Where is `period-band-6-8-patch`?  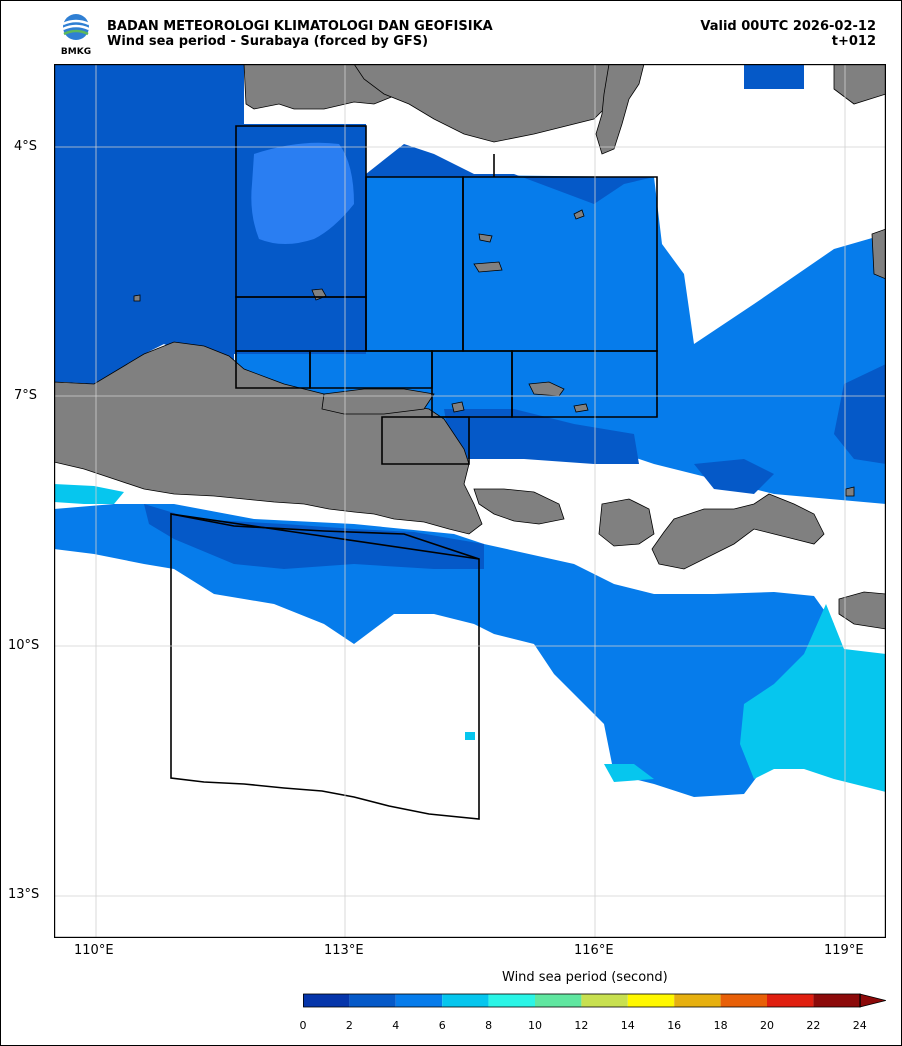 period-band-6-8-patch is located at coordinates (629, 773).